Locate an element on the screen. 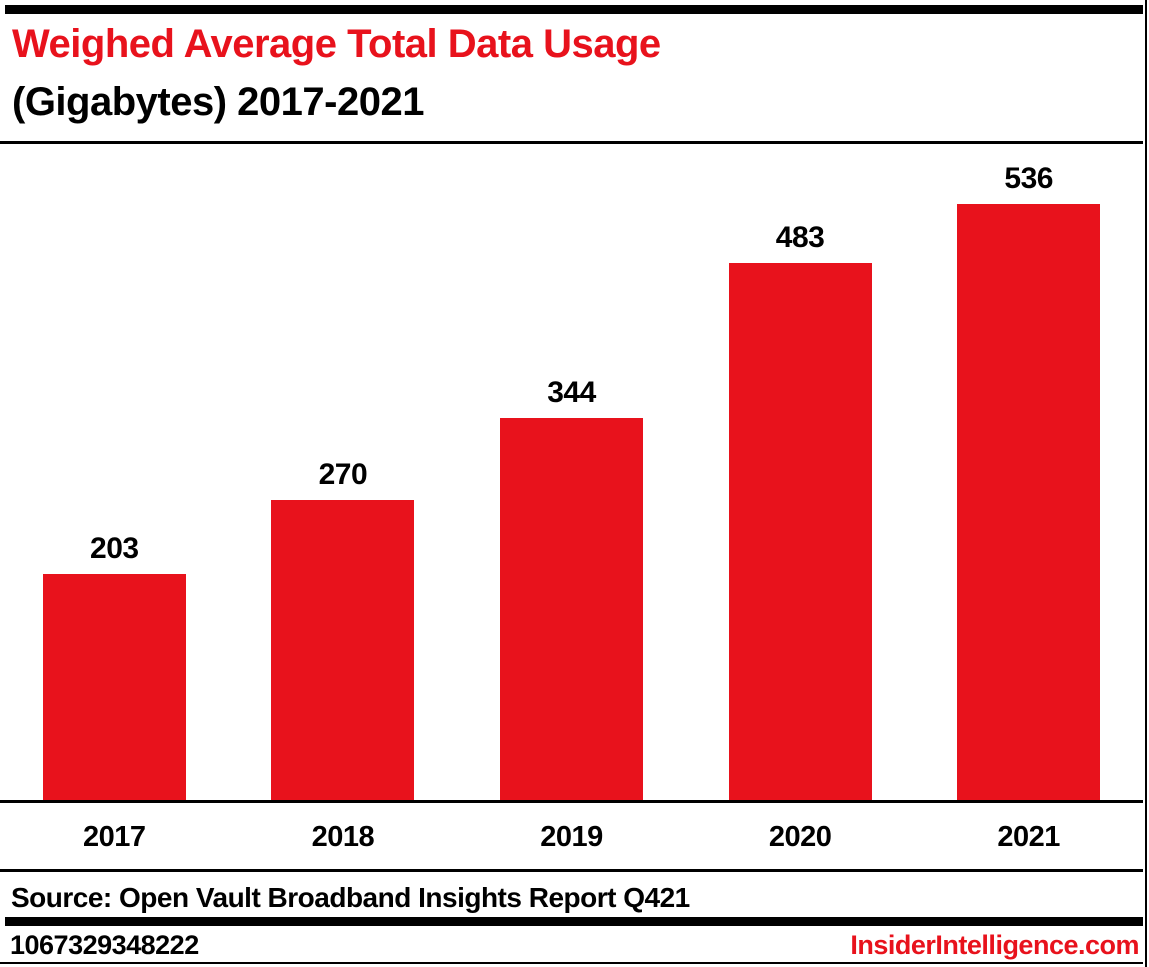 The width and height of the screenshot is (1149, 967). chart-id-number: 1067329348222 is located at coordinates (104, 944).